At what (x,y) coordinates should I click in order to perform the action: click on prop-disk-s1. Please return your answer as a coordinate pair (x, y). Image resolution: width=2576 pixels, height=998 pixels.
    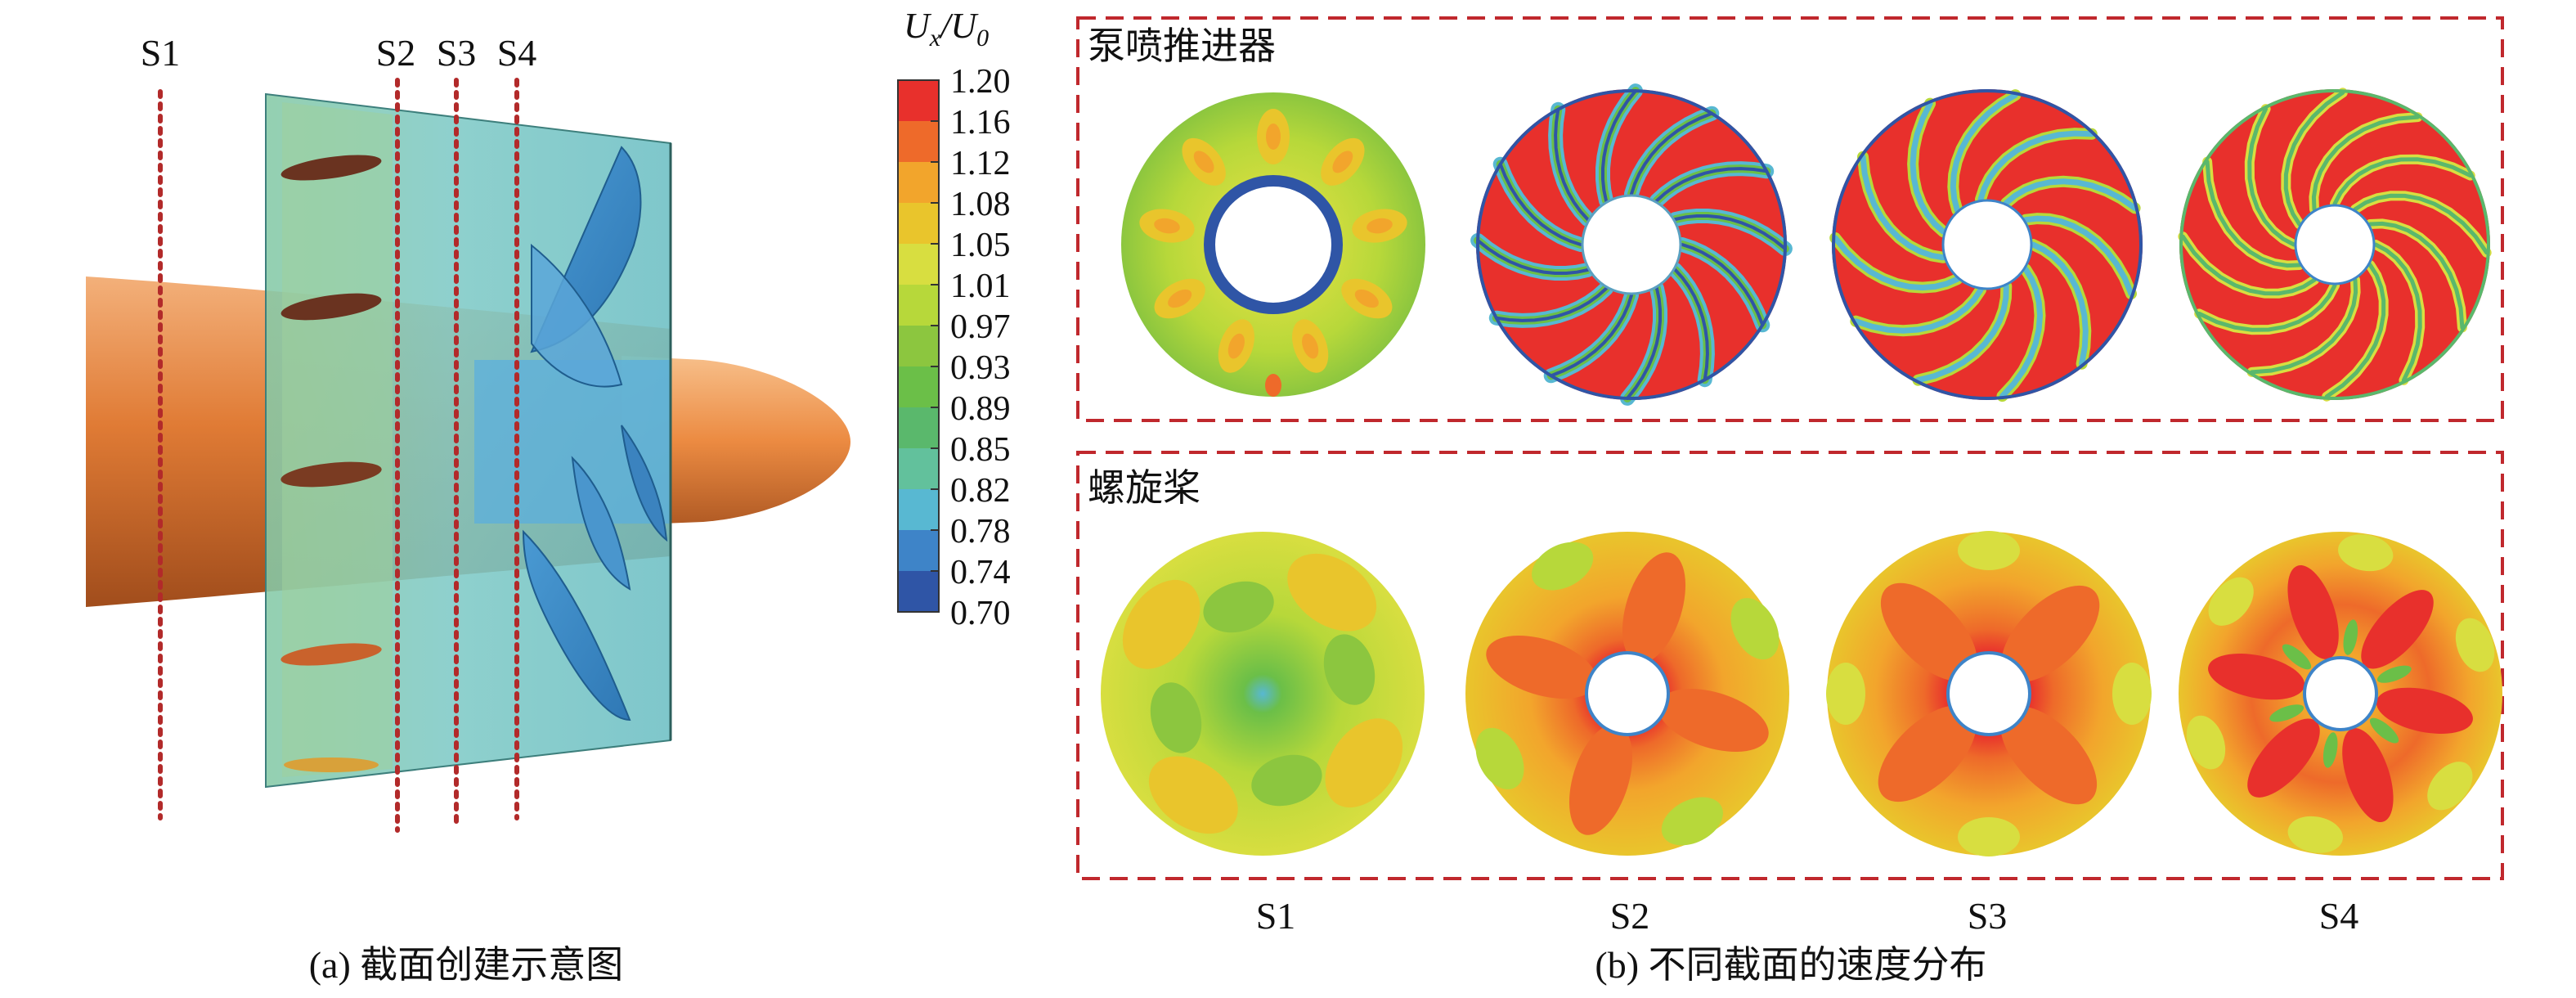
    Looking at the image, I should click on (1263, 694).